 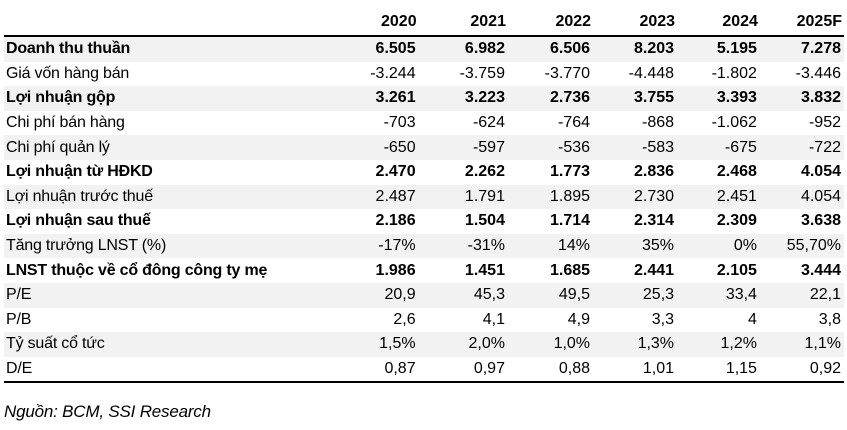 I want to click on cell-value: 45,3, so click(x=463, y=295).